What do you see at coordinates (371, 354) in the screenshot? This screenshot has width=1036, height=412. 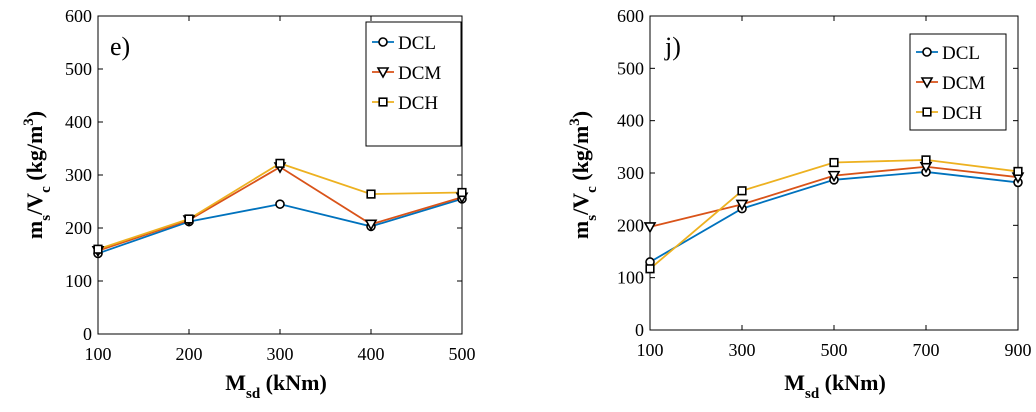 I see `x-tick-label: 400` at bounding box center [371, 354].